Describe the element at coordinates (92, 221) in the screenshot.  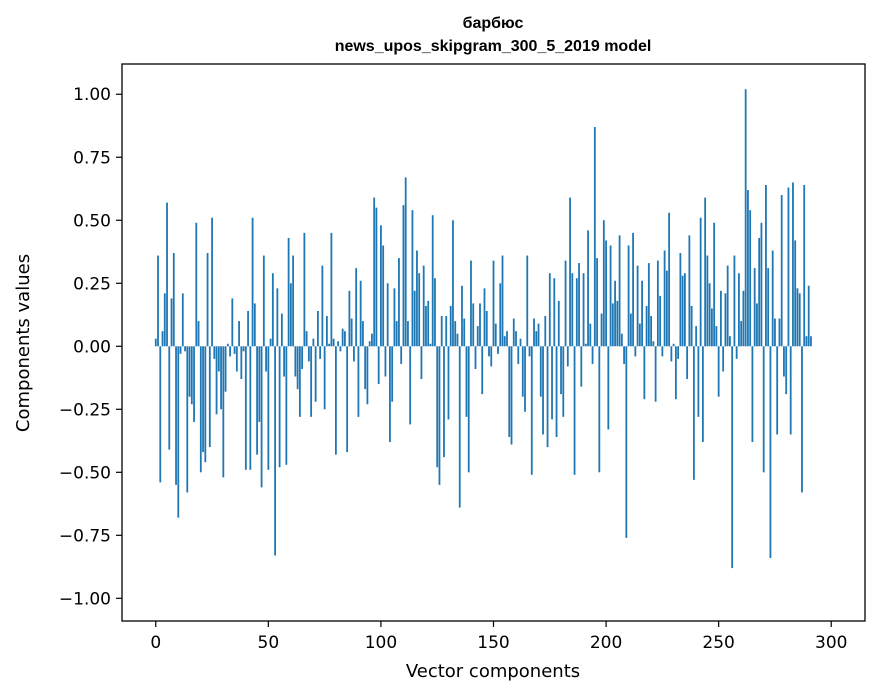
I see `y-tick-label: 0.50` at that location.